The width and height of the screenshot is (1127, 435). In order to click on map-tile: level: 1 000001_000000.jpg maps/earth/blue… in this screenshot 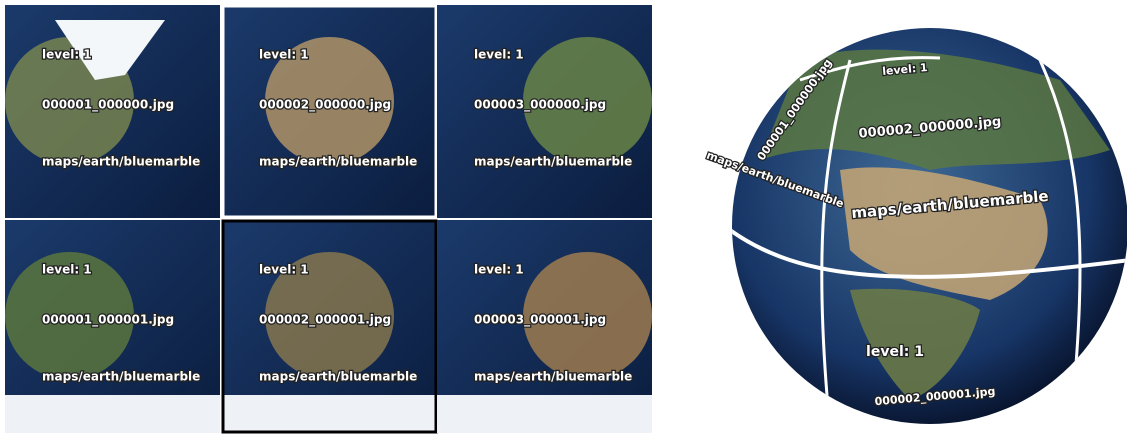, I will do `click(112, 111)`.